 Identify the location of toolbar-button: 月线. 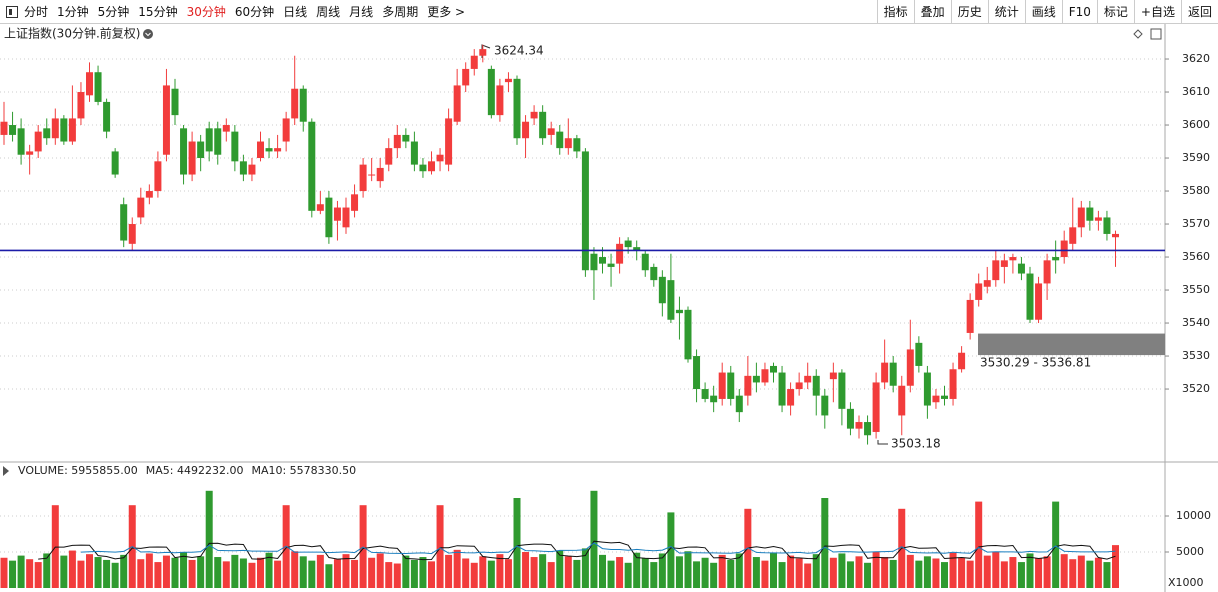
(361, 12).